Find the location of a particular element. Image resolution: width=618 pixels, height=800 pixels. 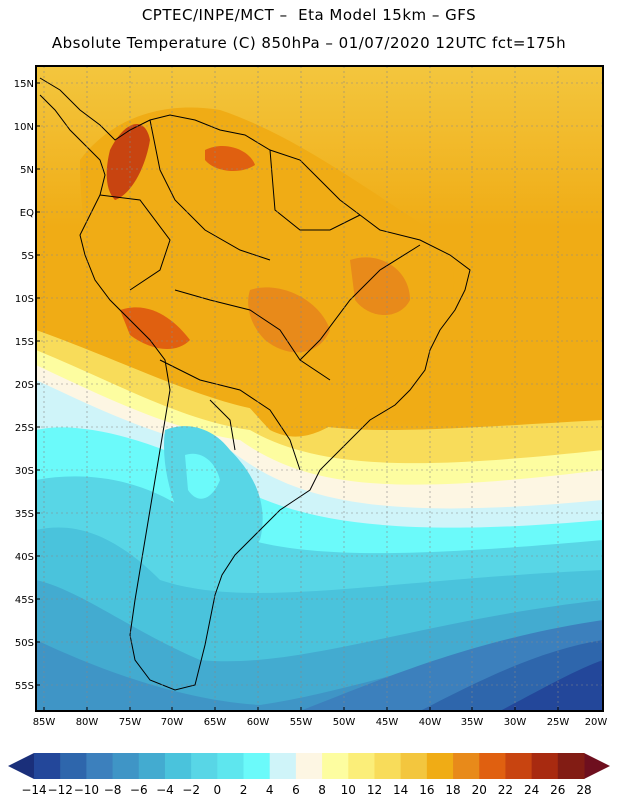

colorbar-label: −12 is located at coordinates (60, 790).